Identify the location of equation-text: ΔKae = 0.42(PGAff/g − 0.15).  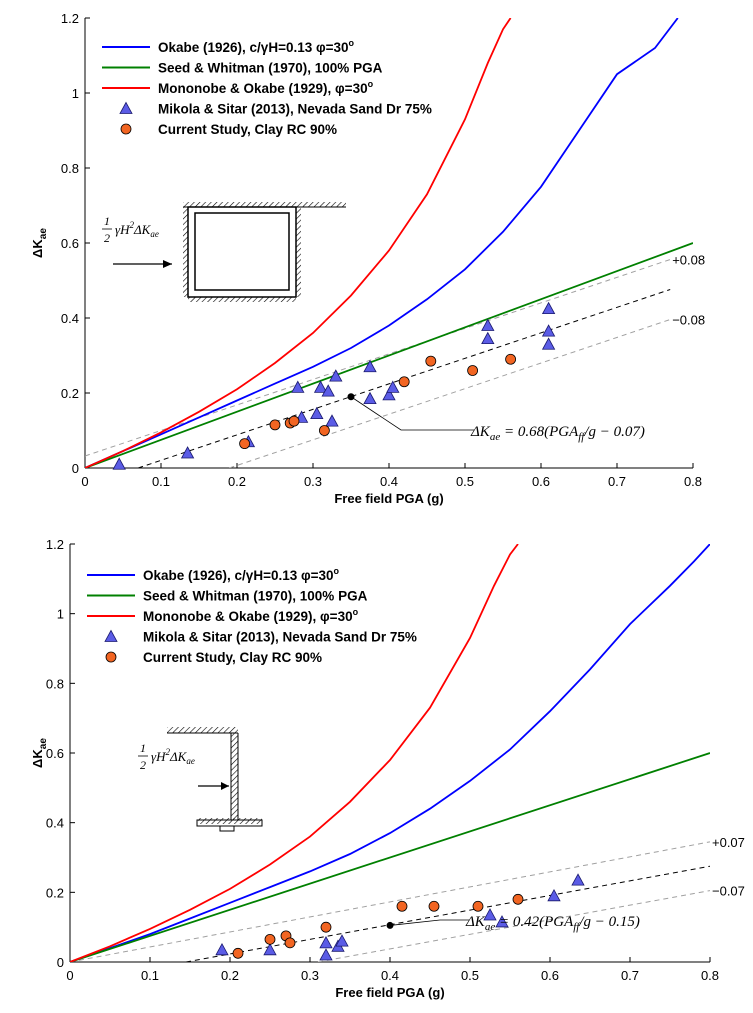
(552, 923).